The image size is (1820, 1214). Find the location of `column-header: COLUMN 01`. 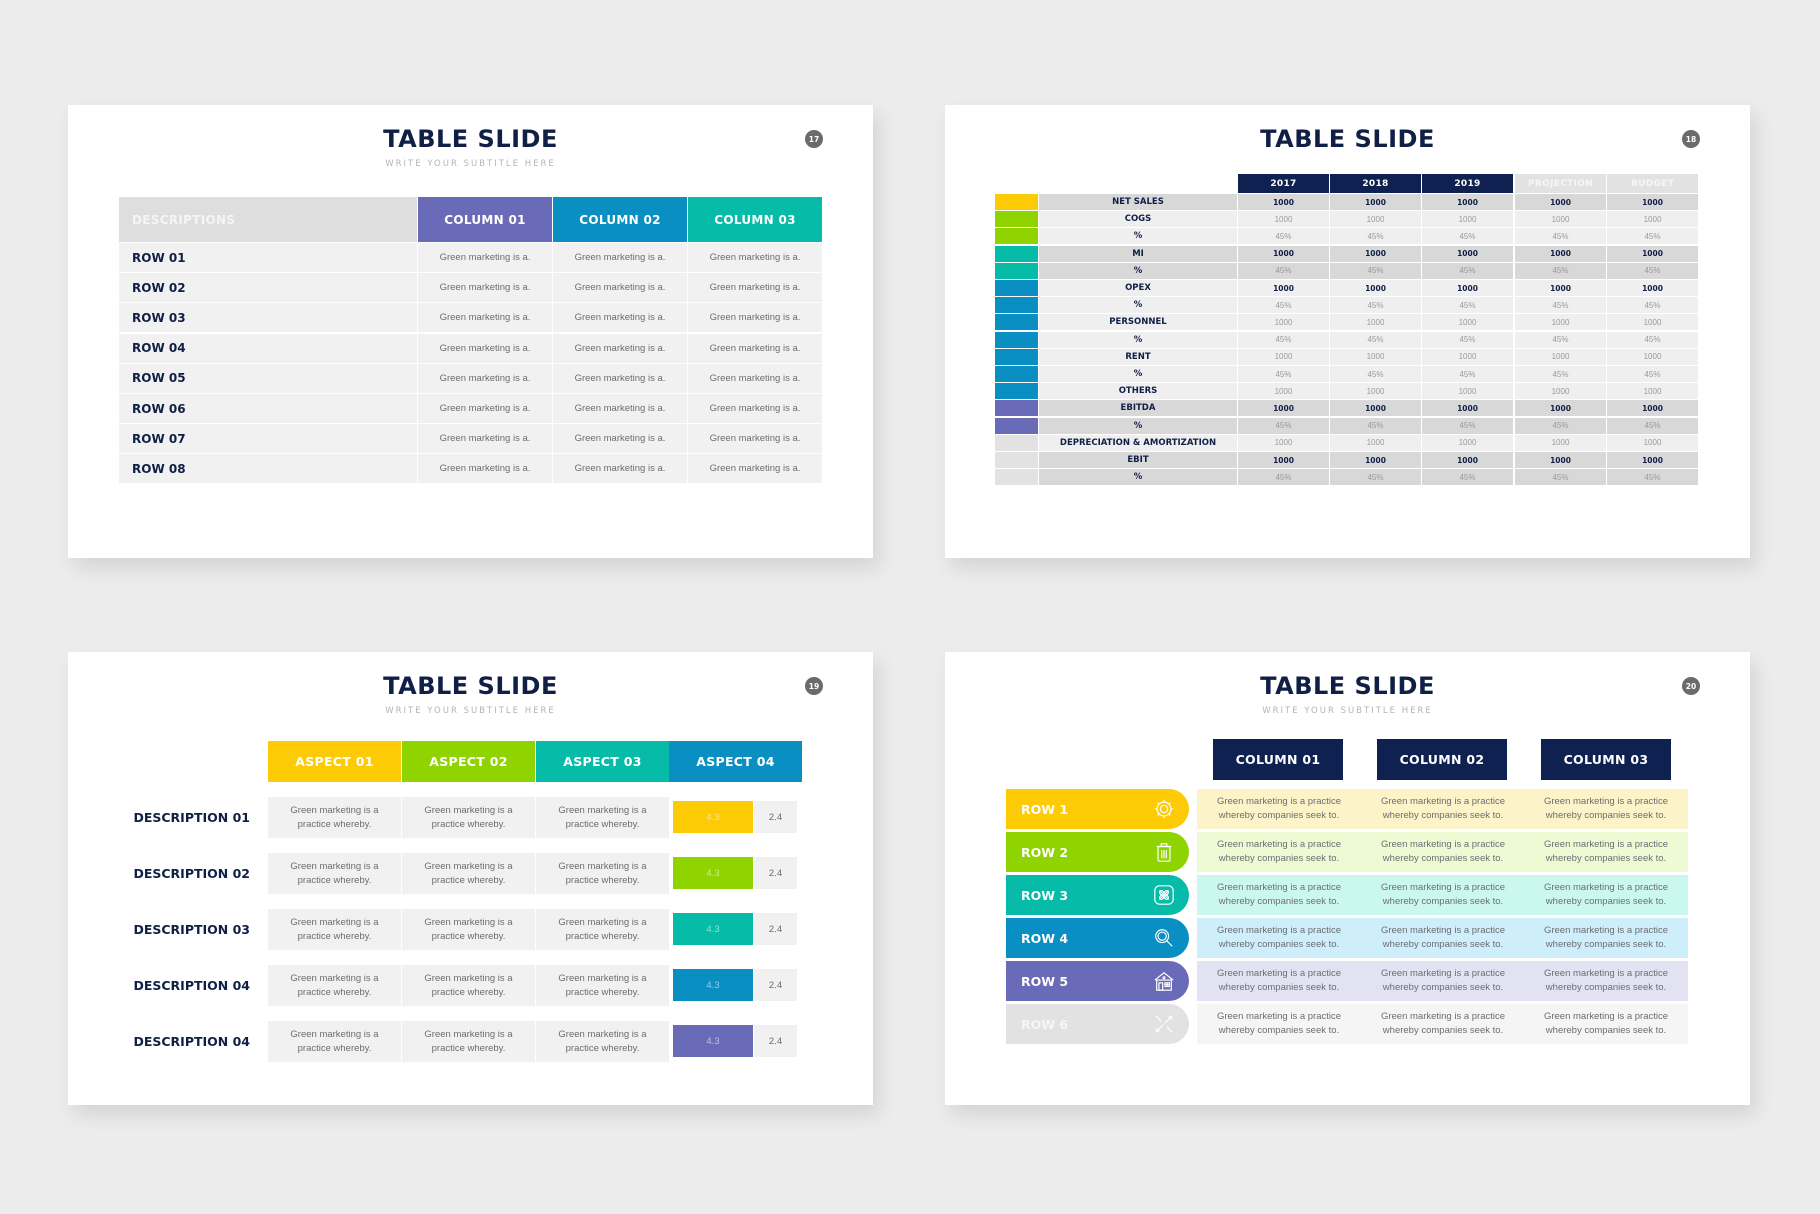

column-header: COLUMN 01 is located at coordinates (485, 219).